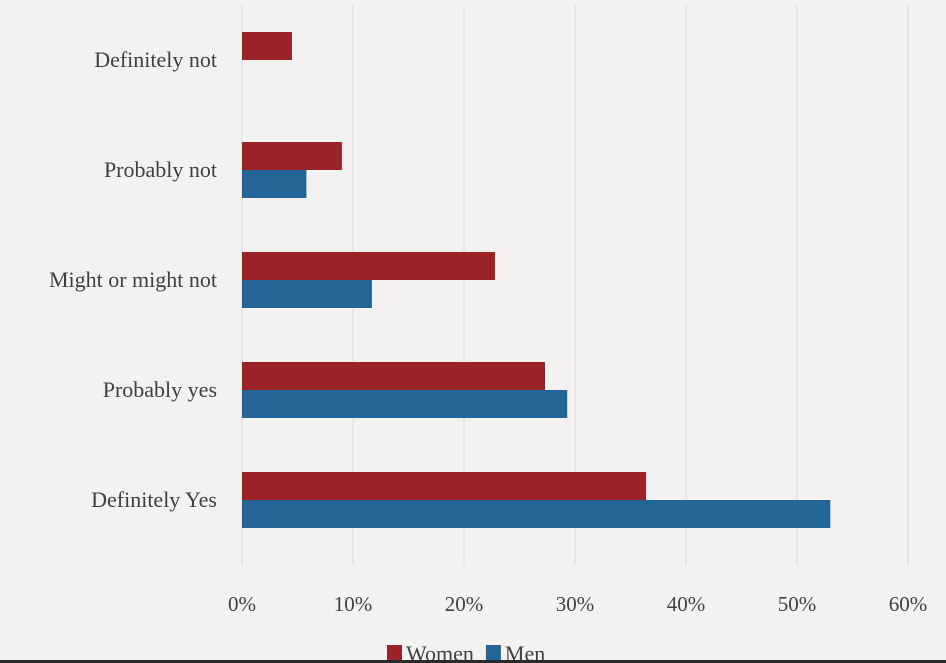 Image resolution: width=946 pixels, height=663 pixels. Describe the element at coordinates (440, 652) in the screenshot. I see `legend-label-women: Women` at that location.